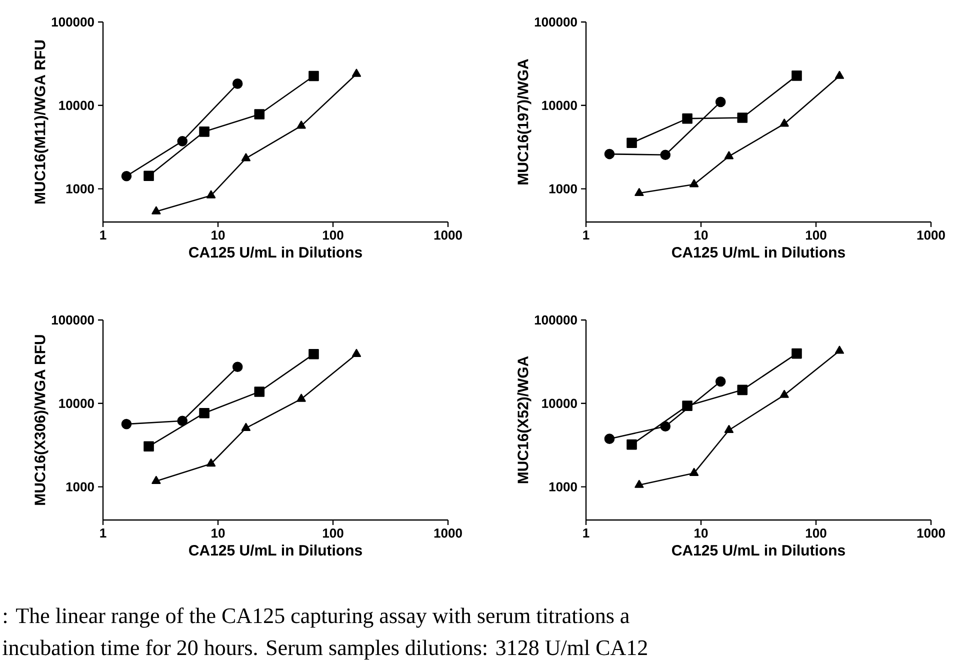 This screenshot has width=953, height=671. What do you see at coordinates (524, 121) in the screenshot?
I see `y-axis-title: MUC16(197)/WGA` at bounding box center [524, 121].